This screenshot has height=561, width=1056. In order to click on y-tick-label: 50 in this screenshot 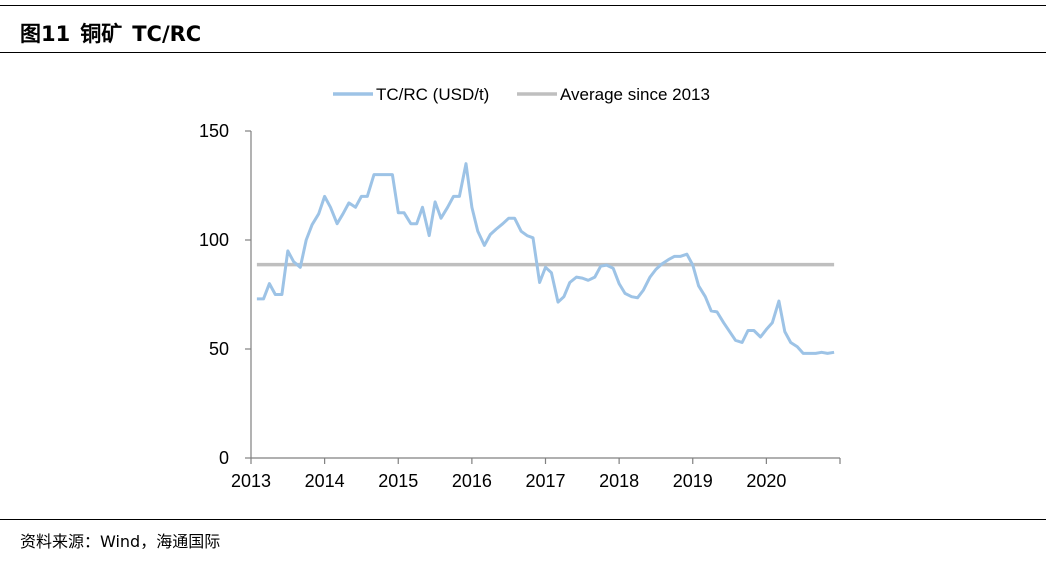, I will do `click(219, 349)`.